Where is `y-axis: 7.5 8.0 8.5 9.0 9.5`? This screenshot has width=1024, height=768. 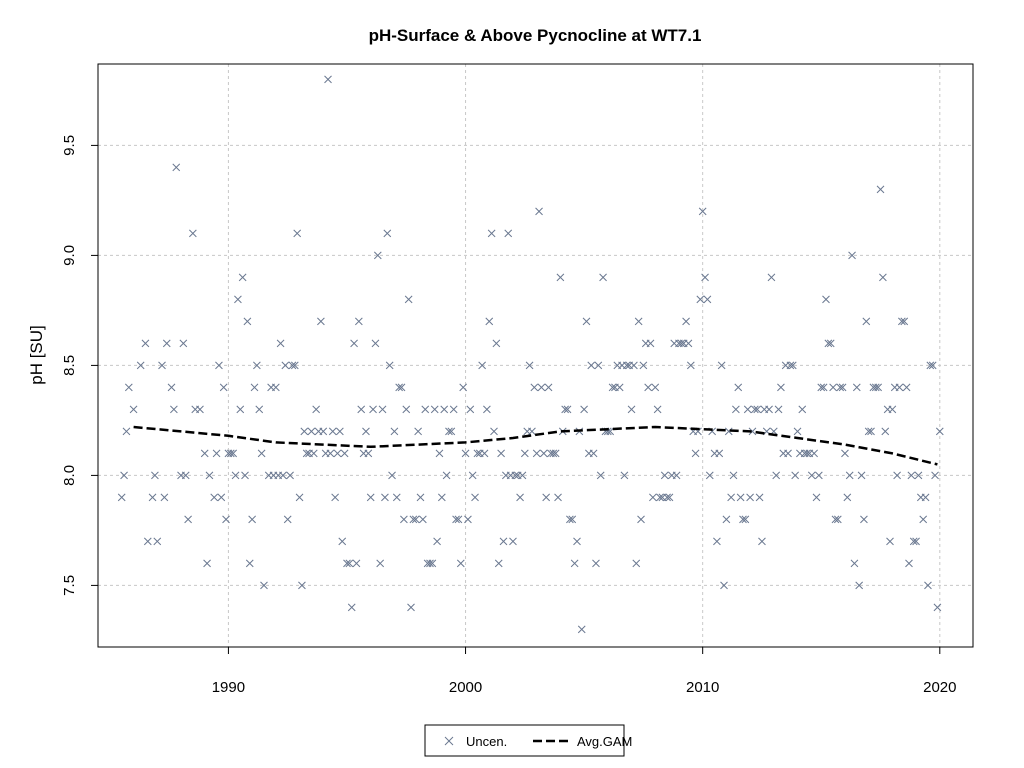
y-axis: 7.5 8.0 8.5 9.0 9.5 is located at coordinates (79, 365).